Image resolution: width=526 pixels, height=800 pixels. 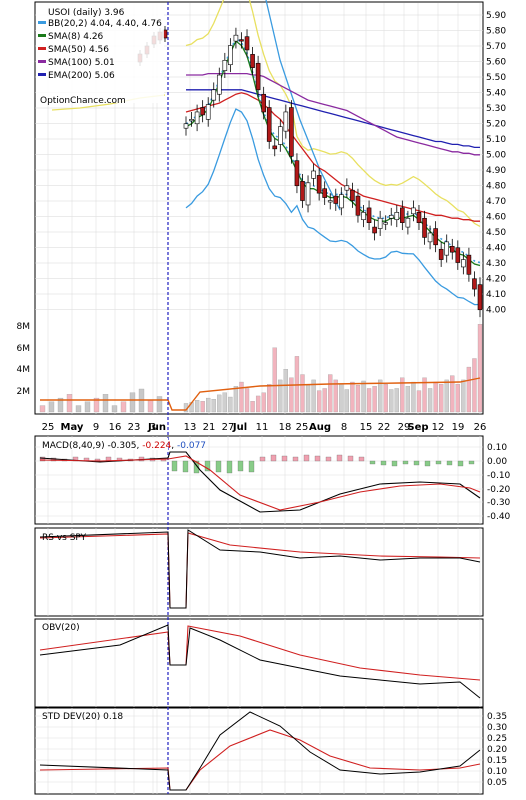 I want to click on date-label: 9, so click(x=96, y=427).